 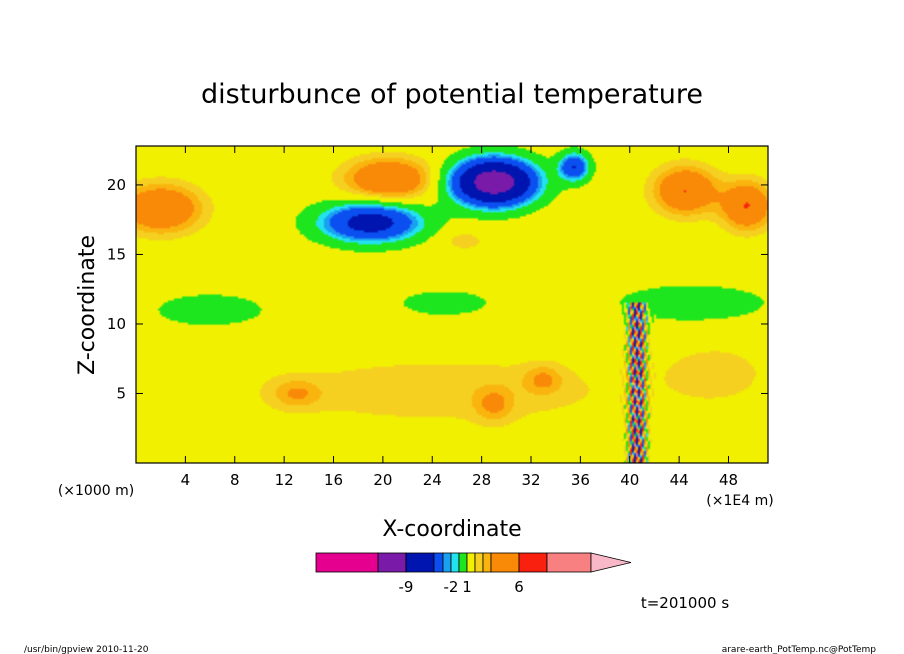 I want to click on x-unit-right: (×1E4 m), so click(x=739, y=501).